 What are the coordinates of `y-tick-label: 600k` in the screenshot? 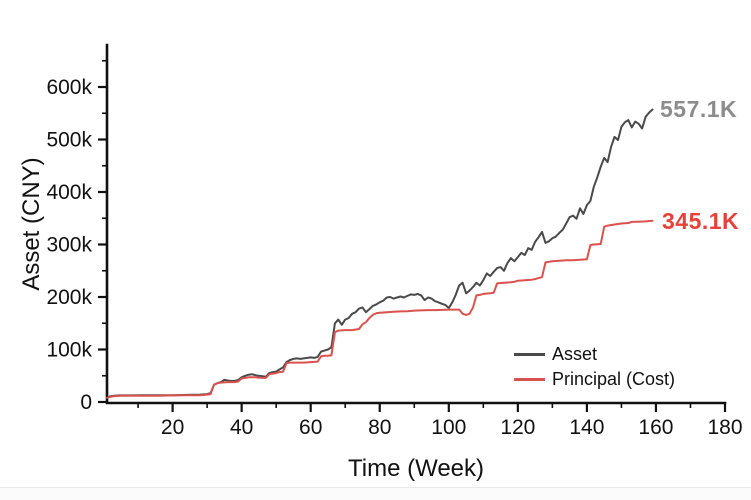 It's located at (69, 87).